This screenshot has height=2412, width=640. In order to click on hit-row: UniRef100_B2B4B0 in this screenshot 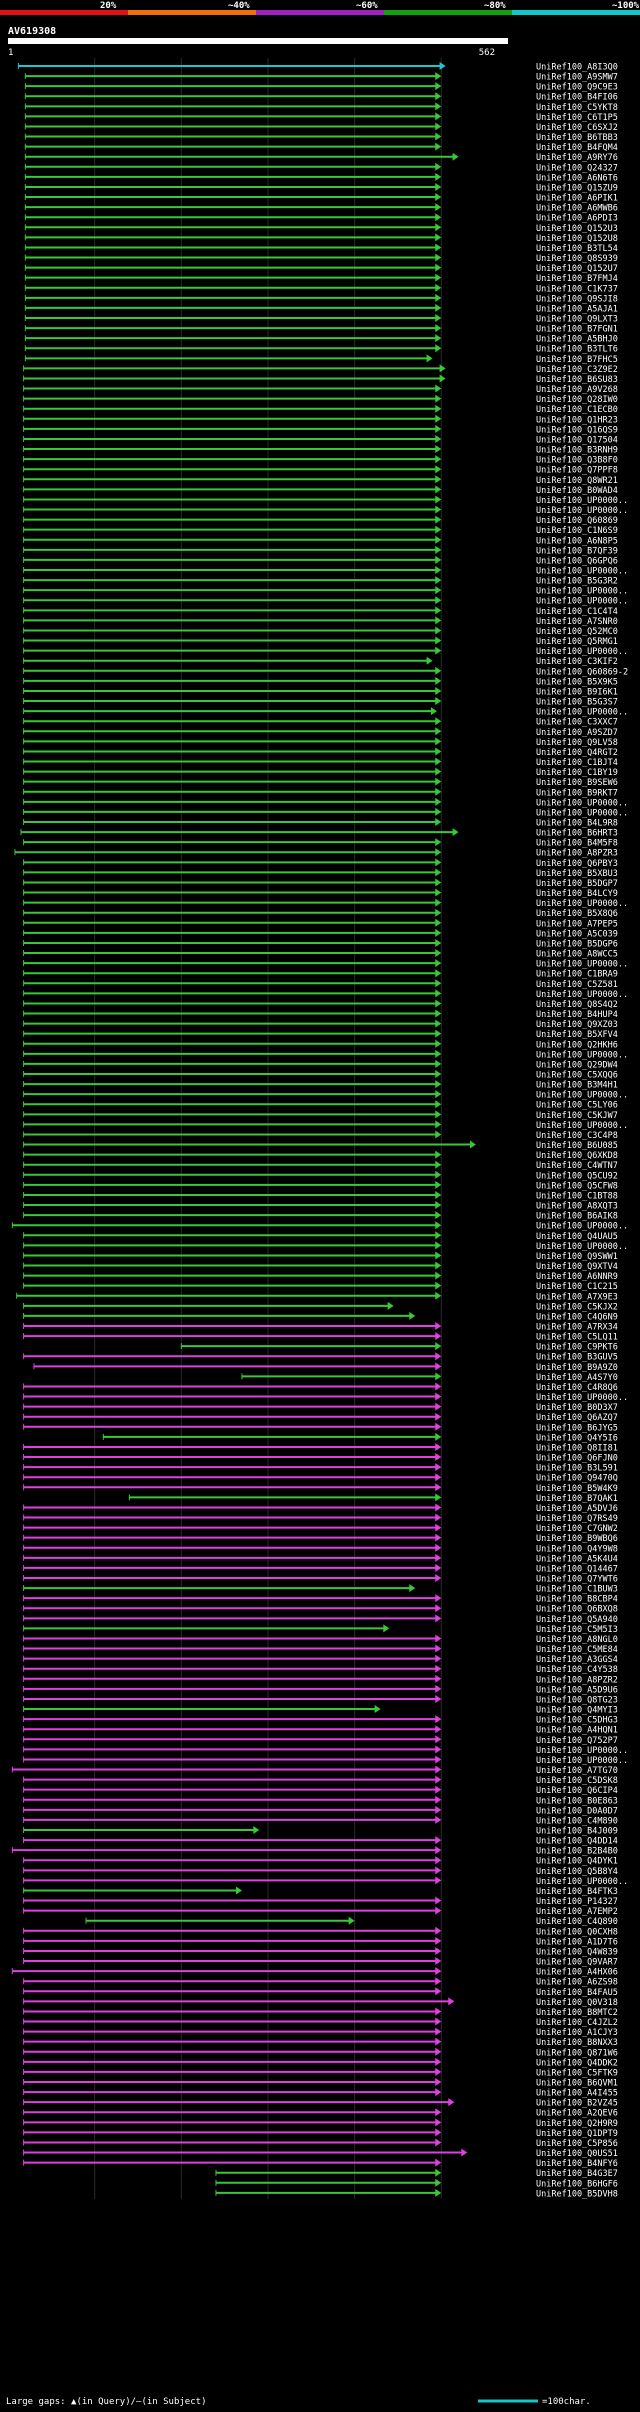, I will do `click(314, 1851)`.